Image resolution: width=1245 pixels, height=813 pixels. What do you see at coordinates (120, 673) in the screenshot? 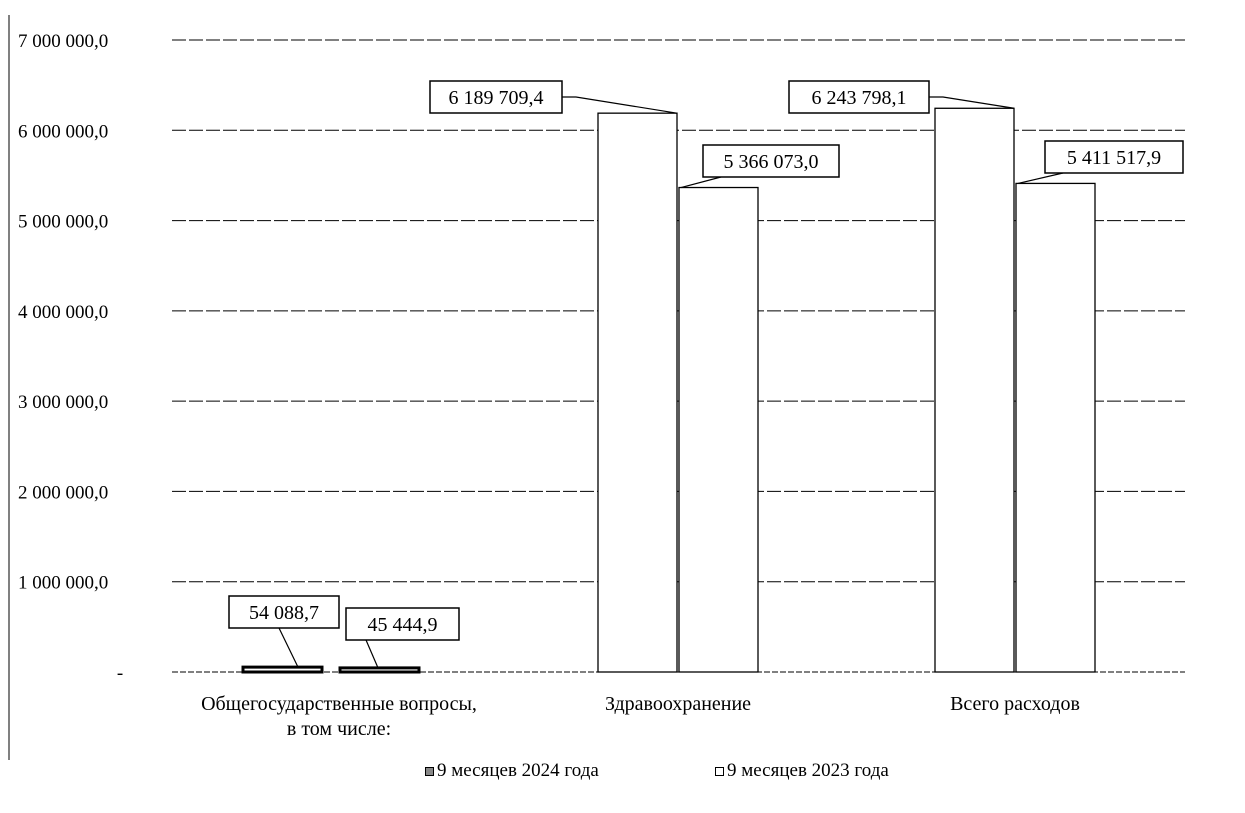
I see `y-tick-label: -` at bounding box center [120, 673].